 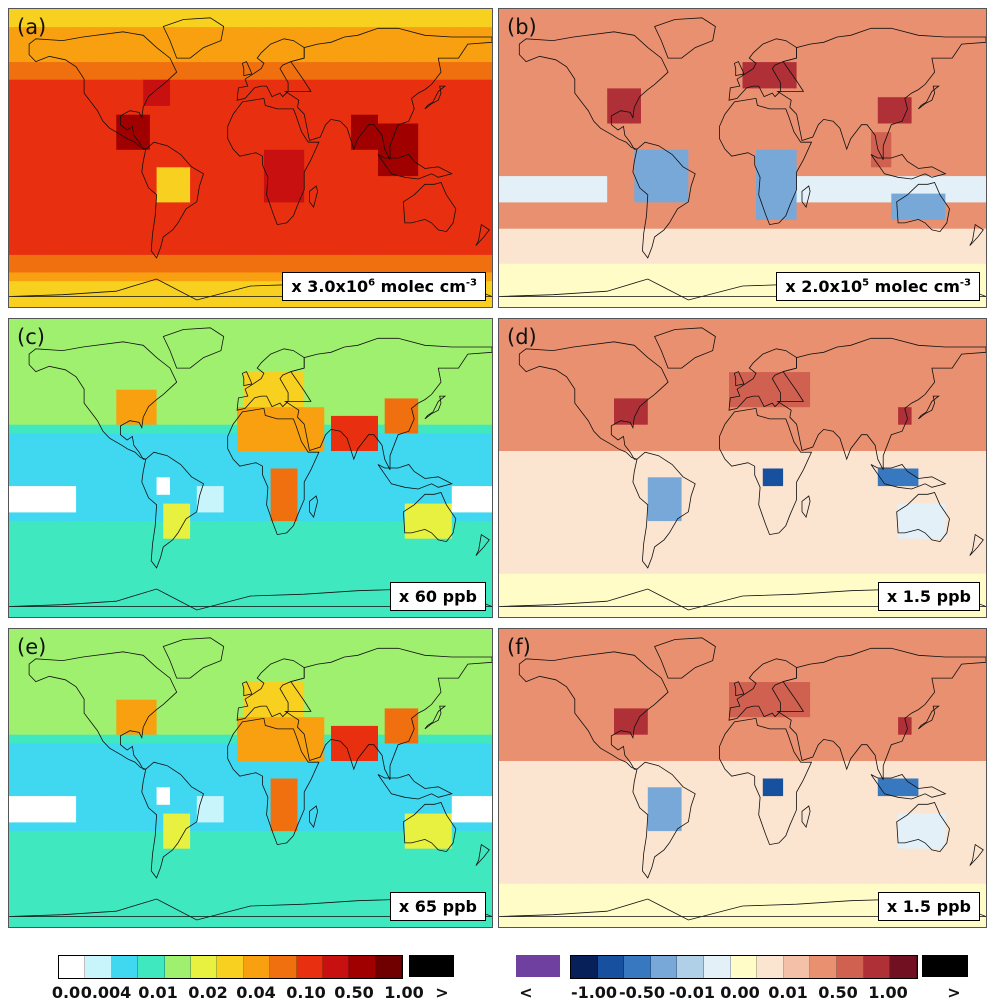 What do you see at coordinates (442, 992) in the screenshot?
I see `colorbar-tick: >` at bounding box center [442, 992].